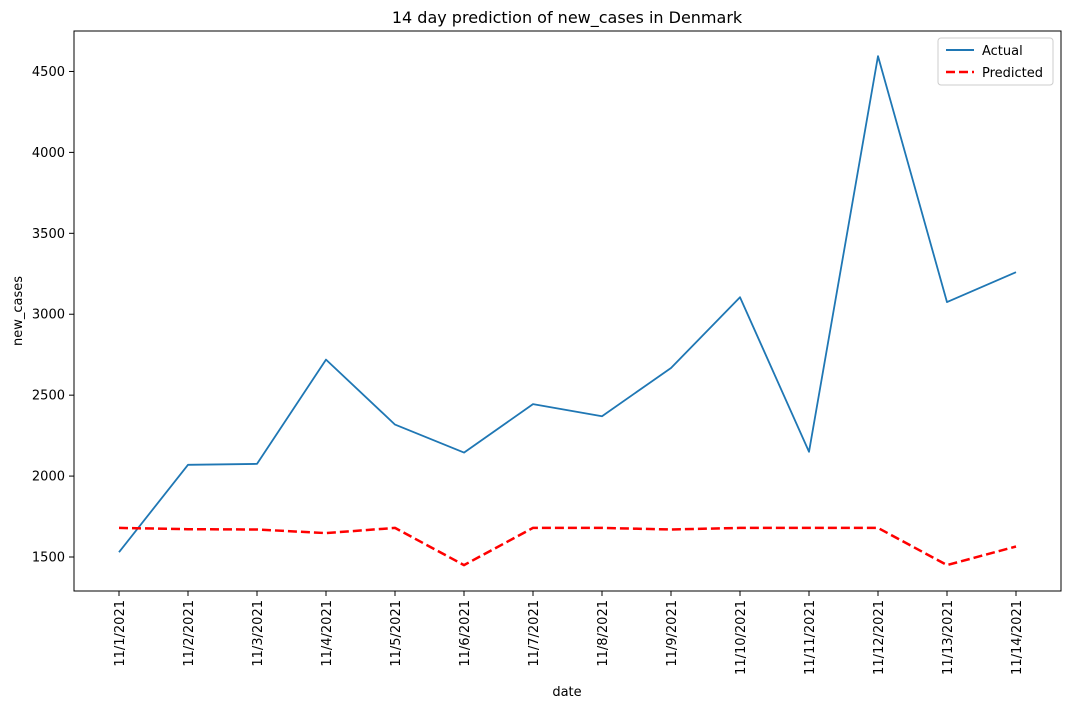 The image size is (1070, 709). I want to click on x-tick-label: 11/3/2021, so click(258, 633).